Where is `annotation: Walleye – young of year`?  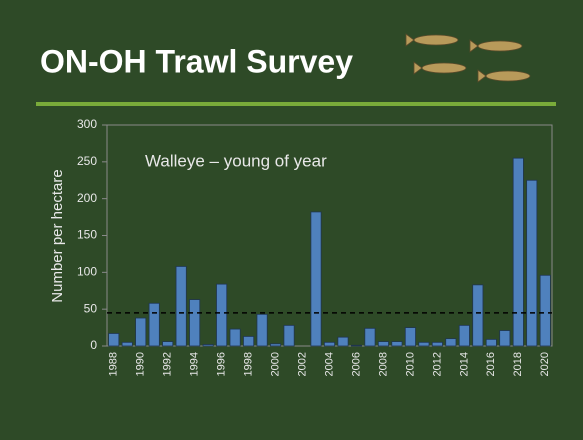 annotation: Walleye – young of year is located at coordinates (236, 160).